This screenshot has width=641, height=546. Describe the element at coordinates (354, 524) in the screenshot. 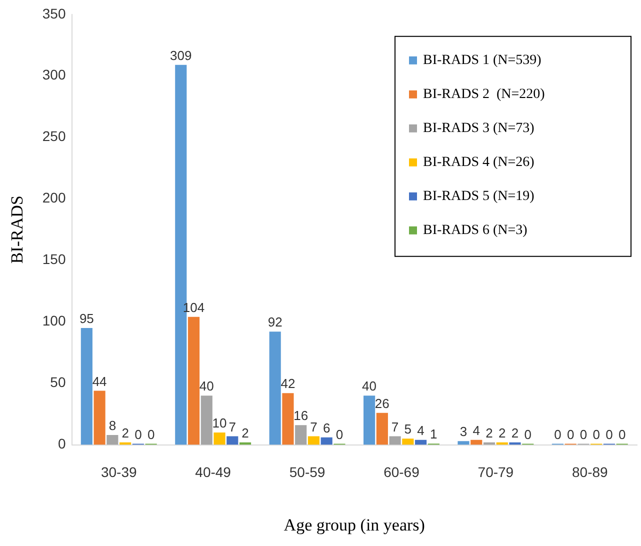

I see `x-axis-title: Age group (in years)` at that location.